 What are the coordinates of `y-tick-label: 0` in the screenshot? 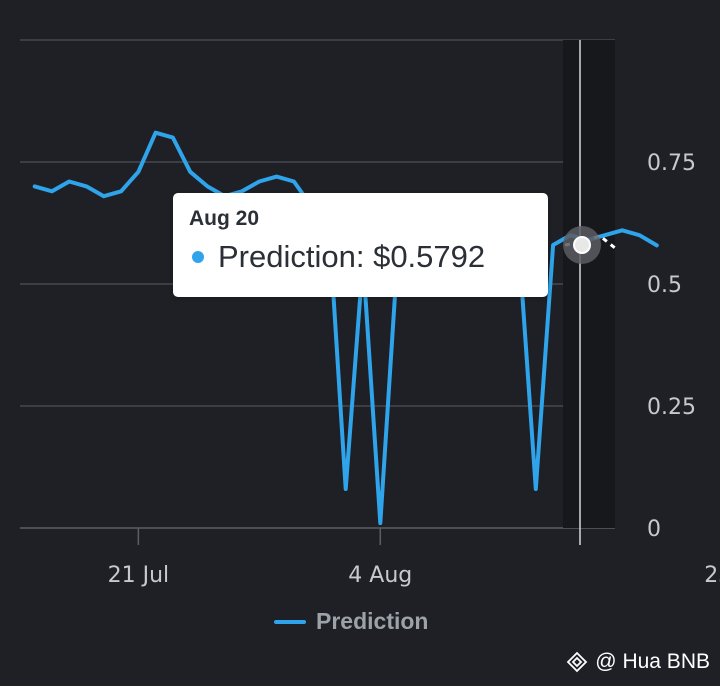 It's located at (654, 529).